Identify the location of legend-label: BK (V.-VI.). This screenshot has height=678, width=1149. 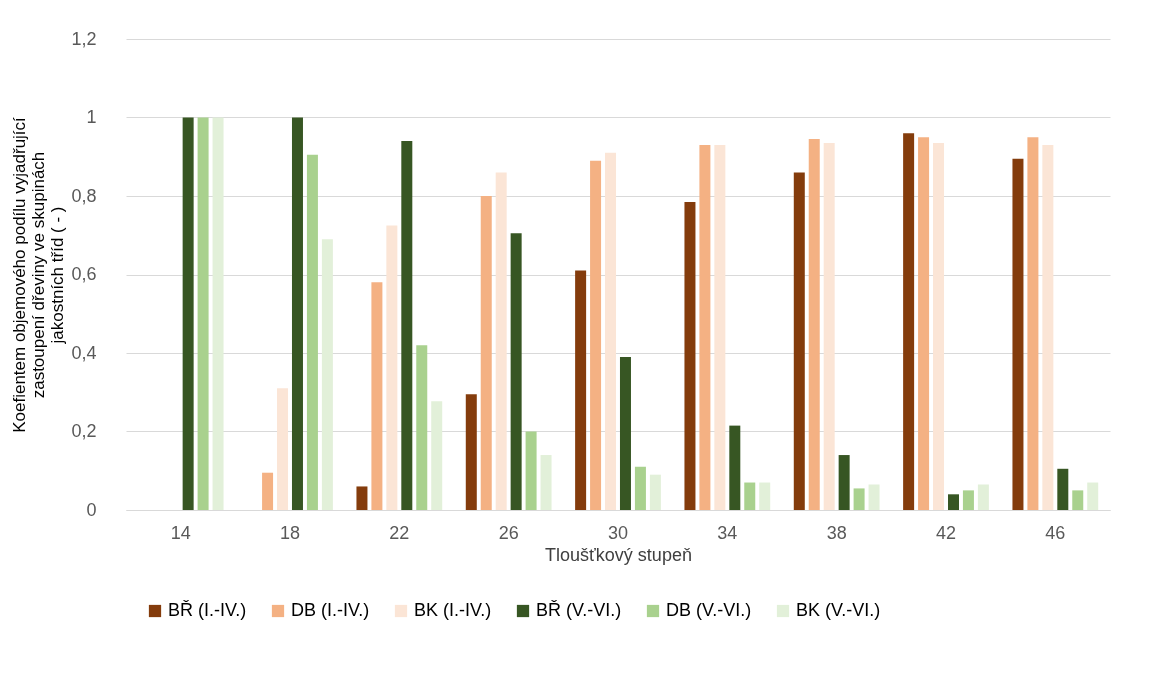
(838, 610).